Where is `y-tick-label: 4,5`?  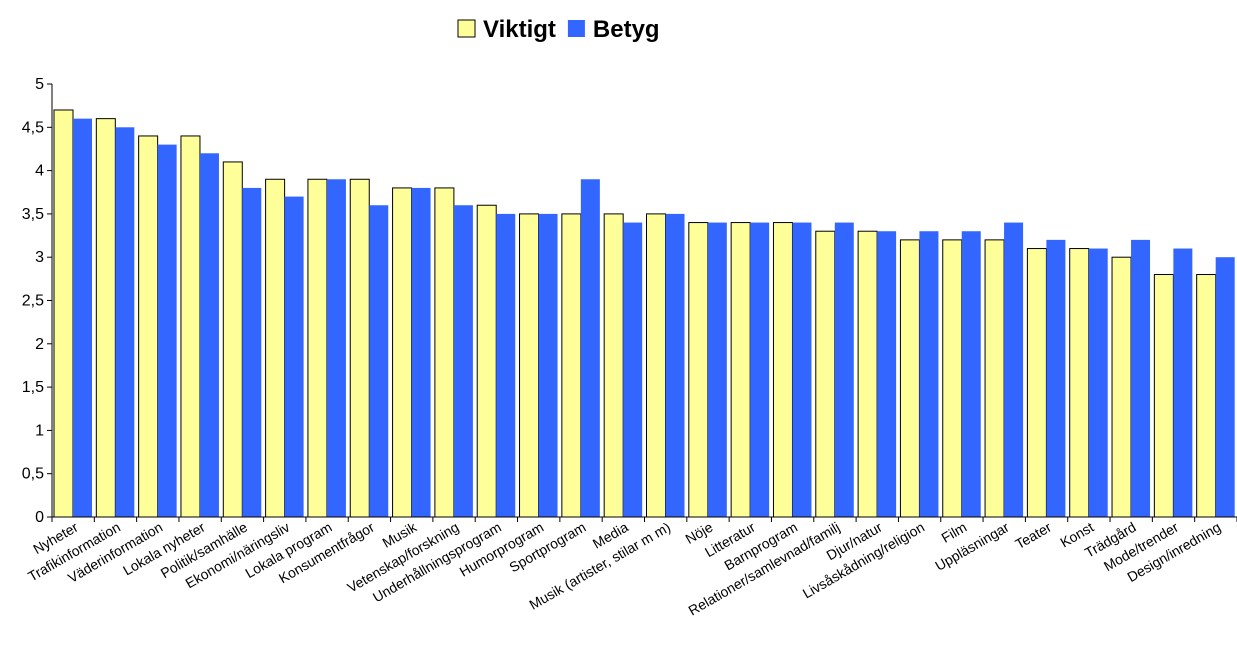 y-tick-label: 4,5 is located at coordinates (33, 127).